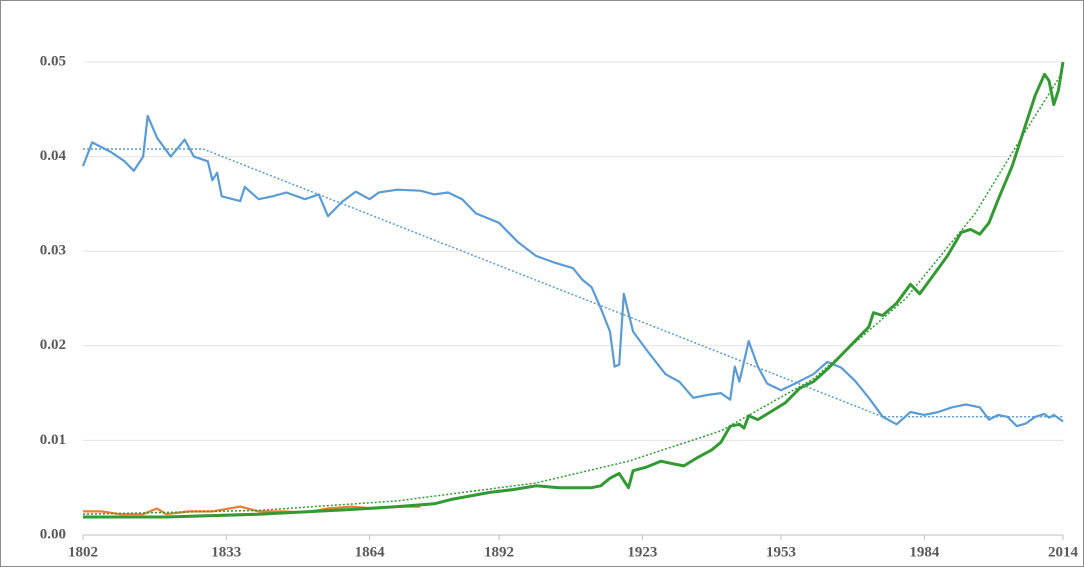  Describe the element at coordinates (1063, 552) in the screenshot. I see `x-tick-label: 2014` at that location.